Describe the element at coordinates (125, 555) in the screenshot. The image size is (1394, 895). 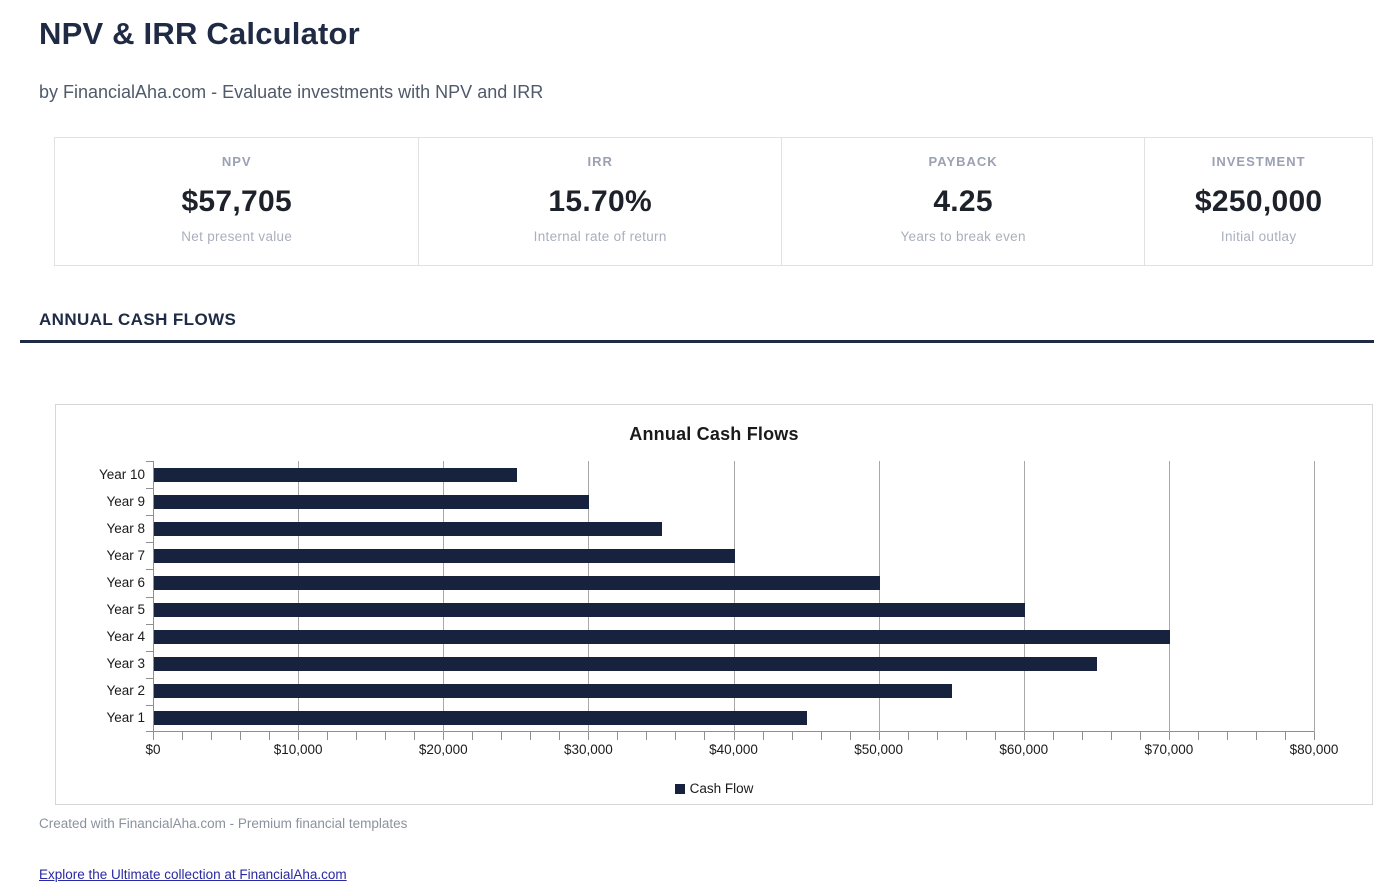
I see `y-axis-label: Year 7` at that location.